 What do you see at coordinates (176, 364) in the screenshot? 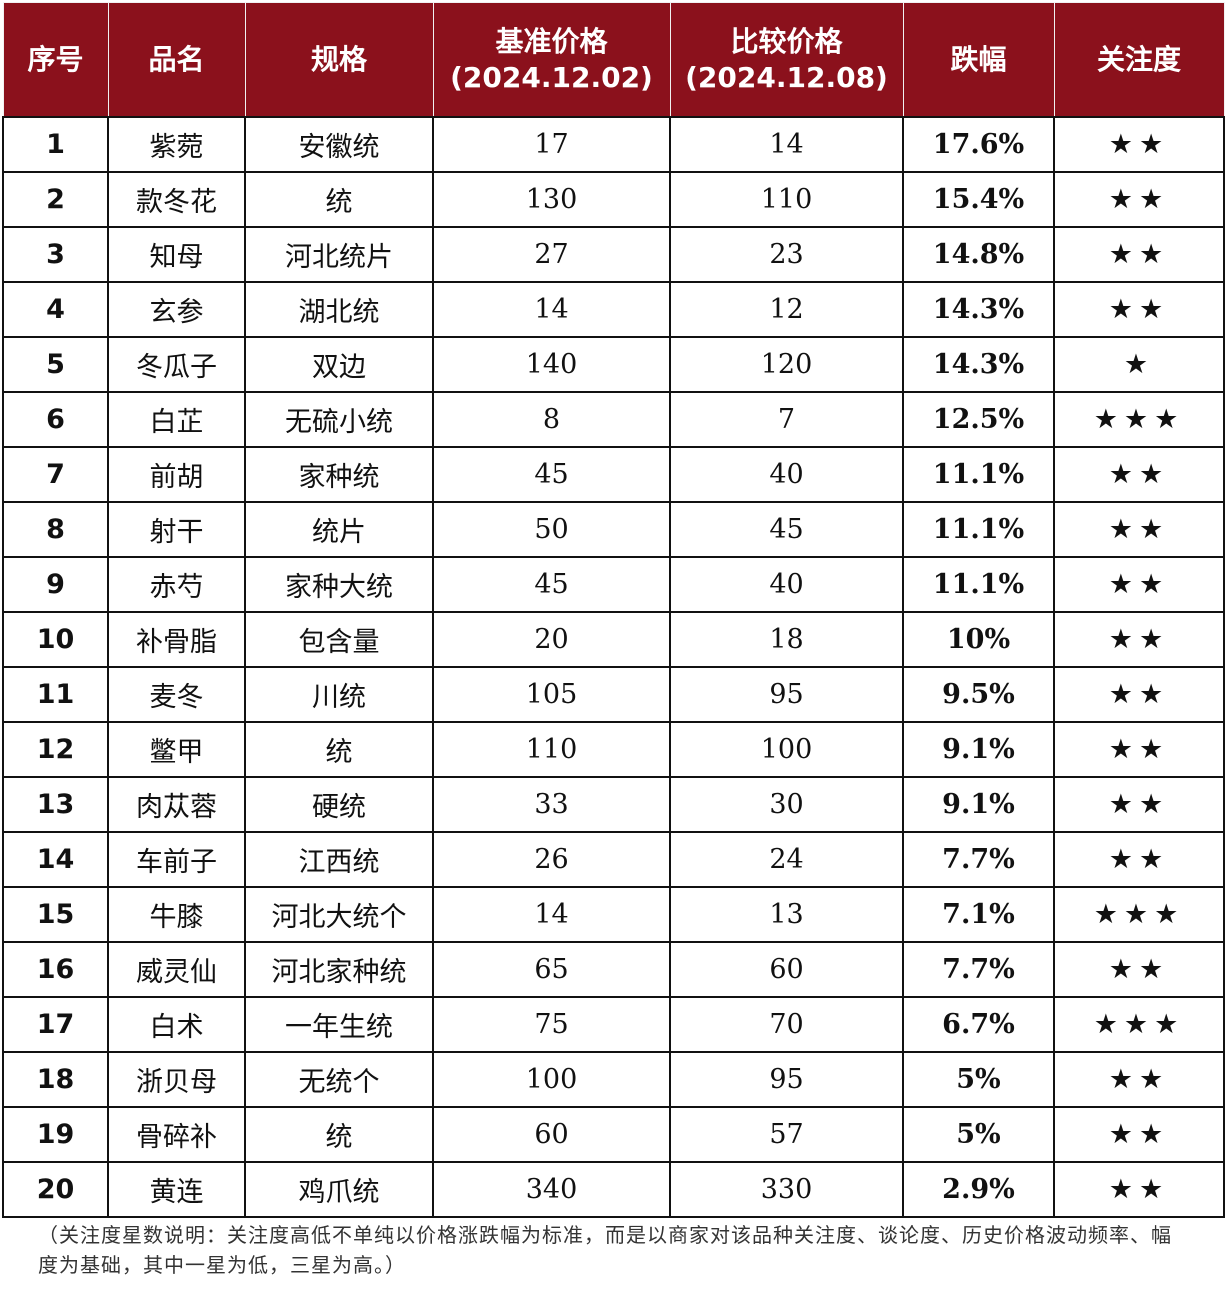
I see `cell-name: 冬瓜子` at bounding box center [176, 364].